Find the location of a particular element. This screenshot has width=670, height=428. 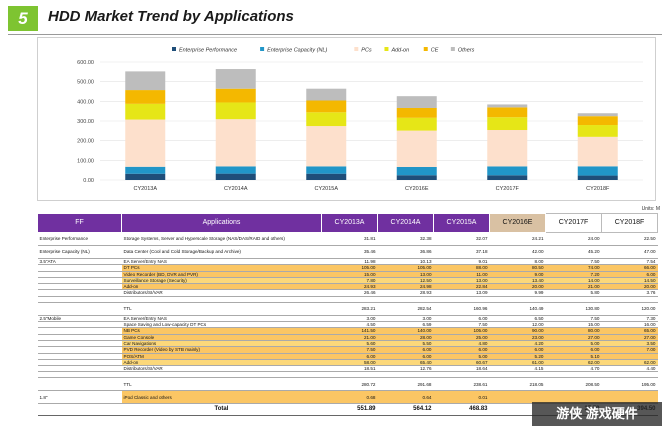

value-cell: 13.09 is located at coordinates (461, 293).